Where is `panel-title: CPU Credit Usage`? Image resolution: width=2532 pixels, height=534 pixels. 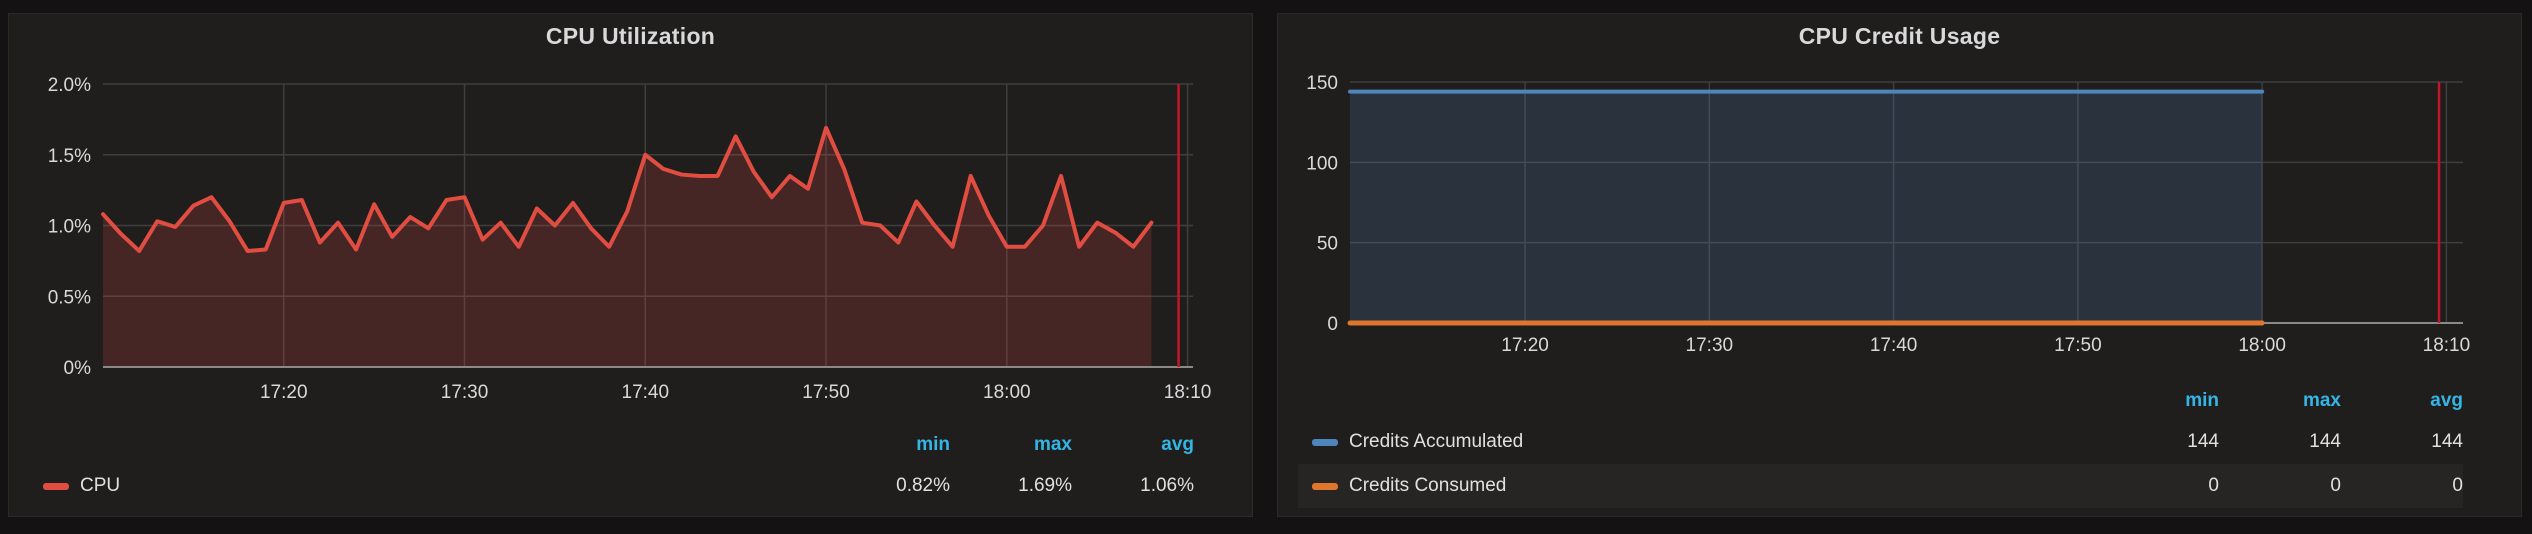 panel-title: CPU Credit Usage is located at coordinates (1899, 36).